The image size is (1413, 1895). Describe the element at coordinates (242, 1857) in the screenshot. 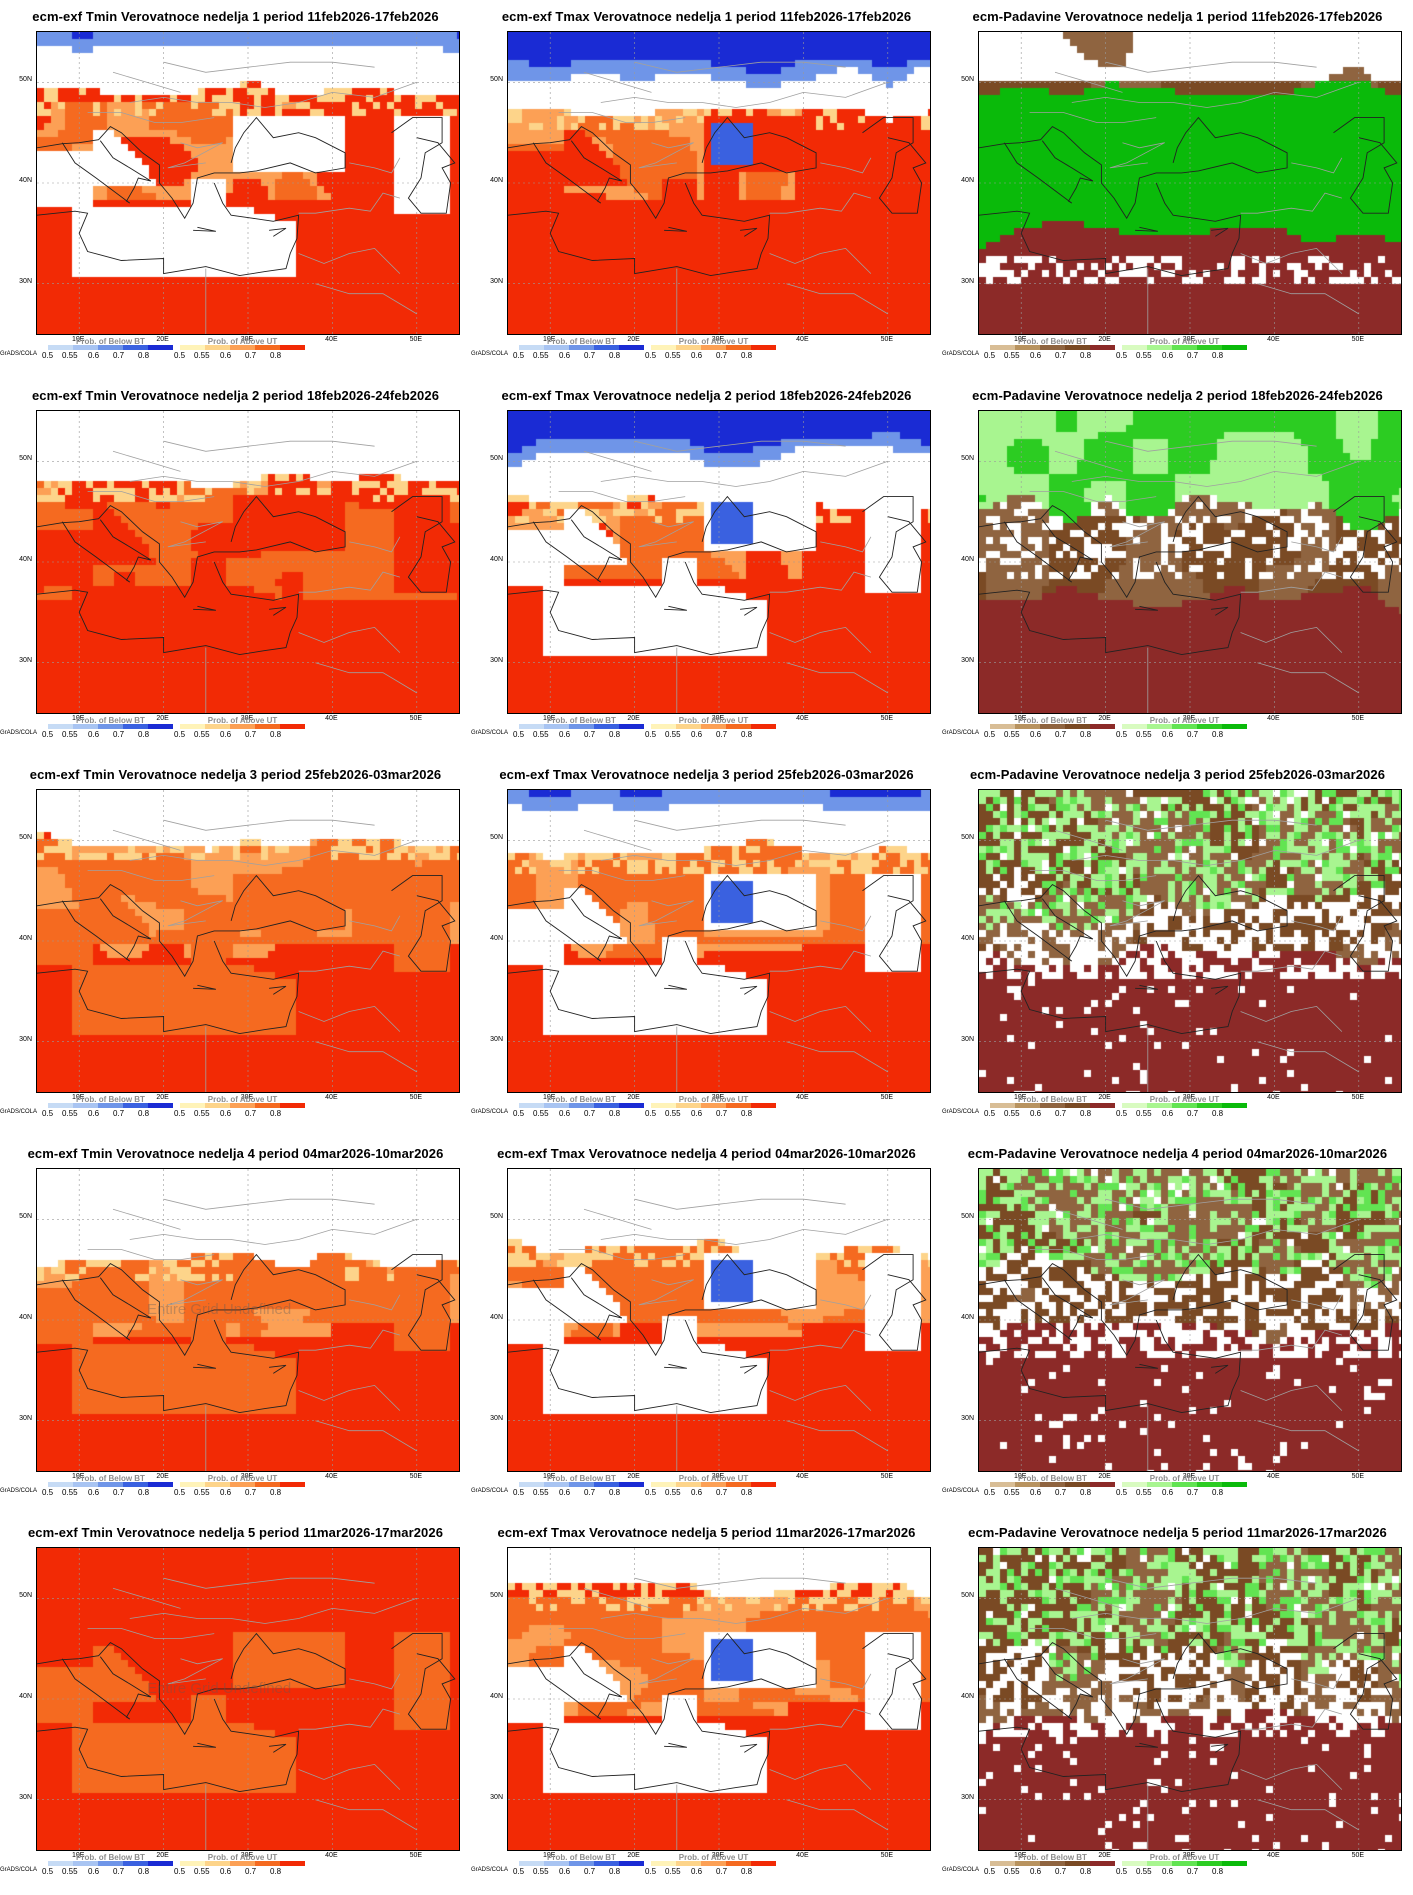

I see `legend-title: Prob. of Above UT` at that location.